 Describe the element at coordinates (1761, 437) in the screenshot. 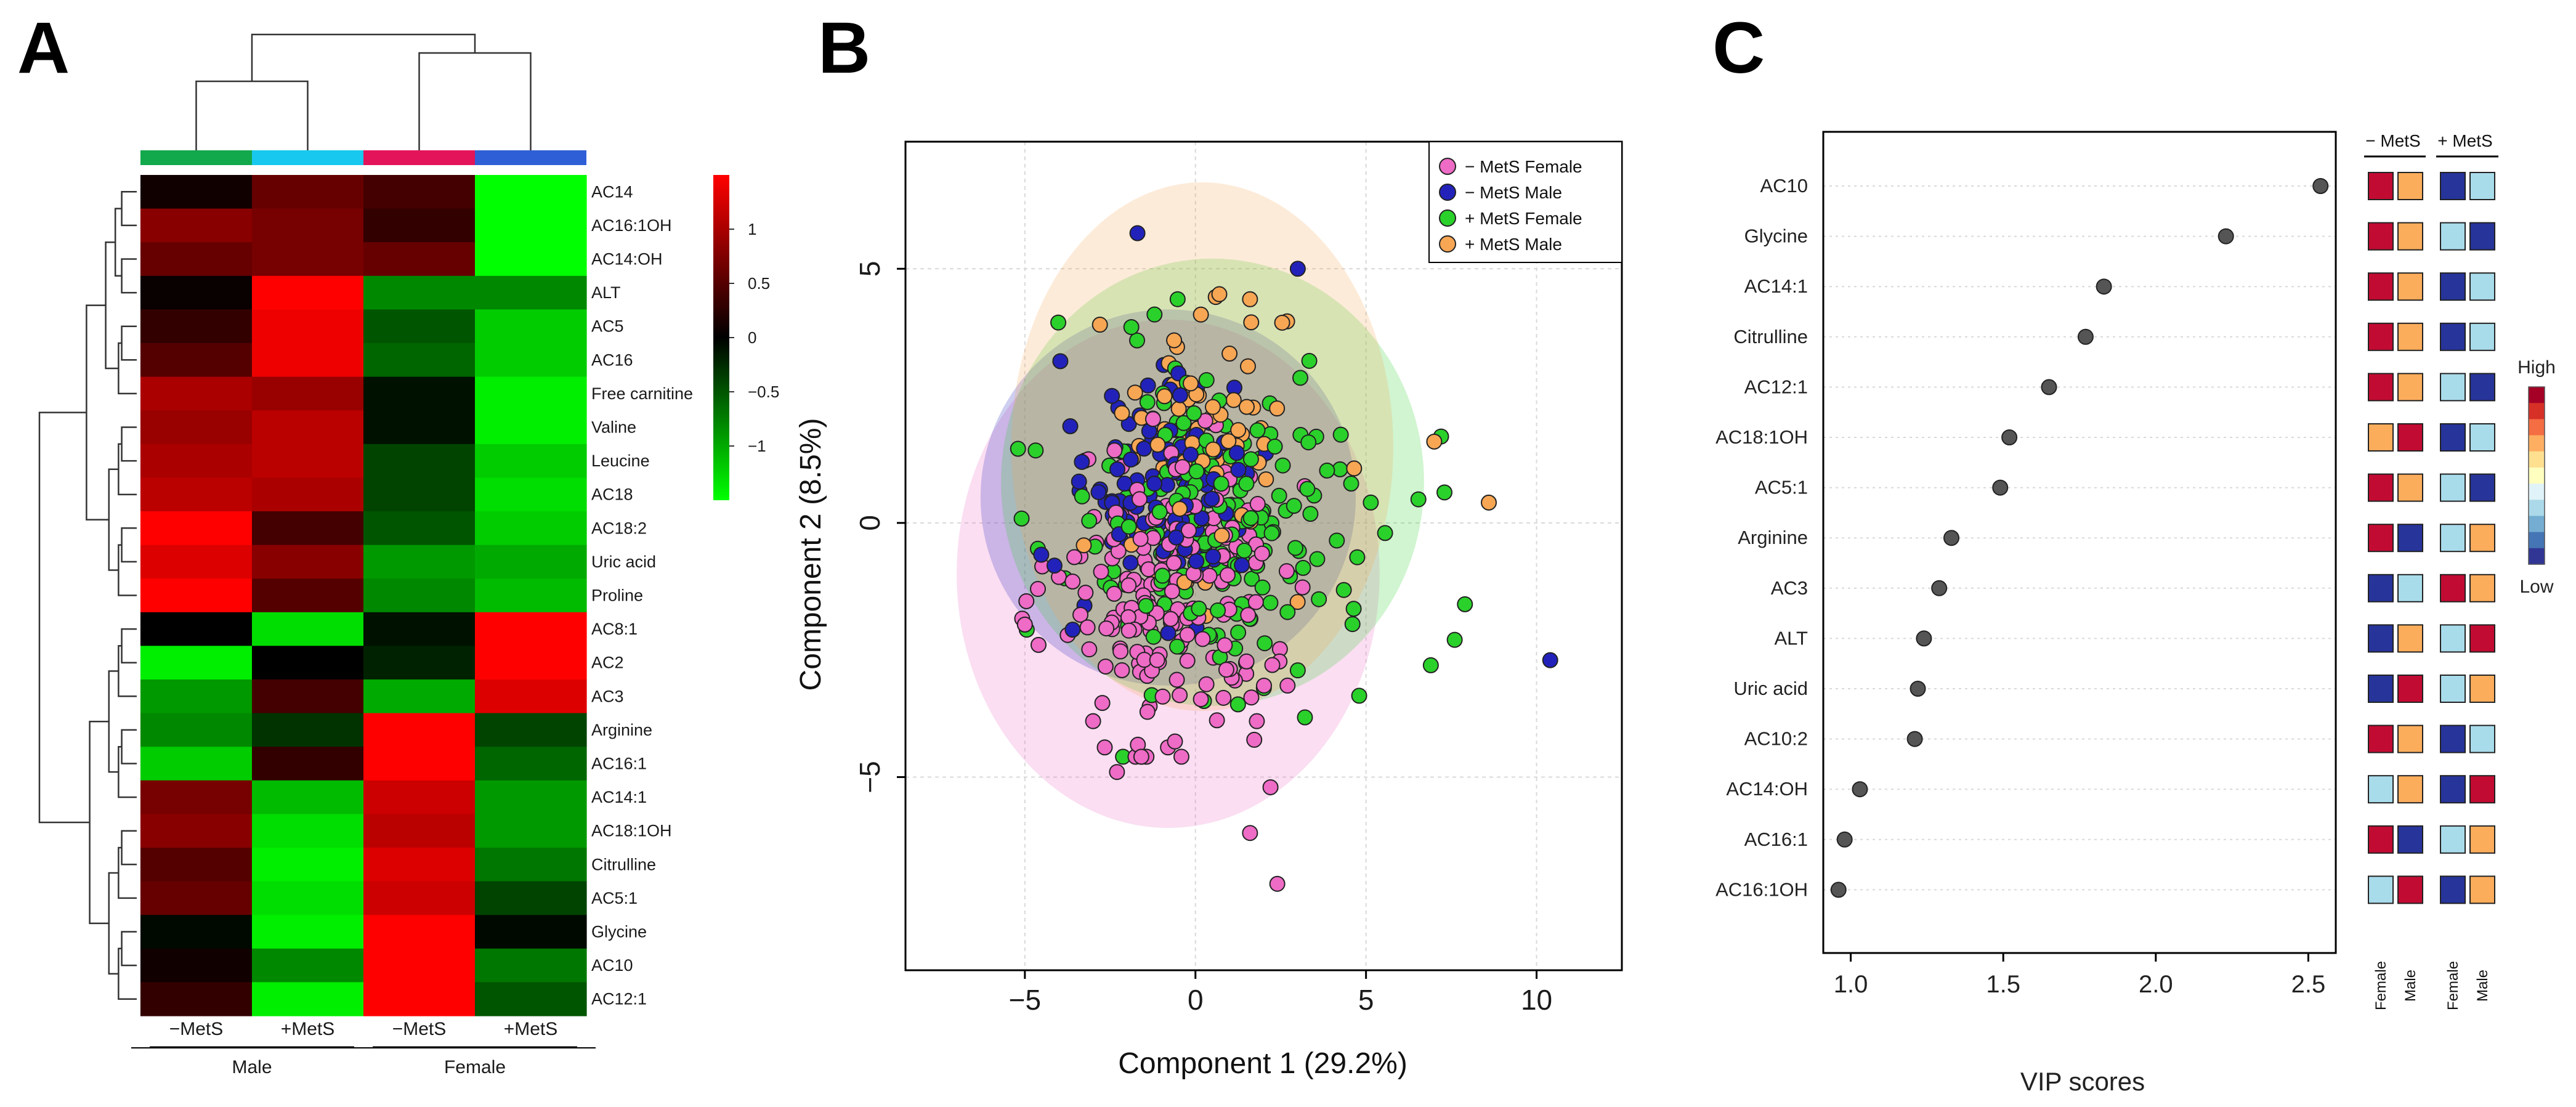

I see `vip-category-label: AC18:1OH` at that location.